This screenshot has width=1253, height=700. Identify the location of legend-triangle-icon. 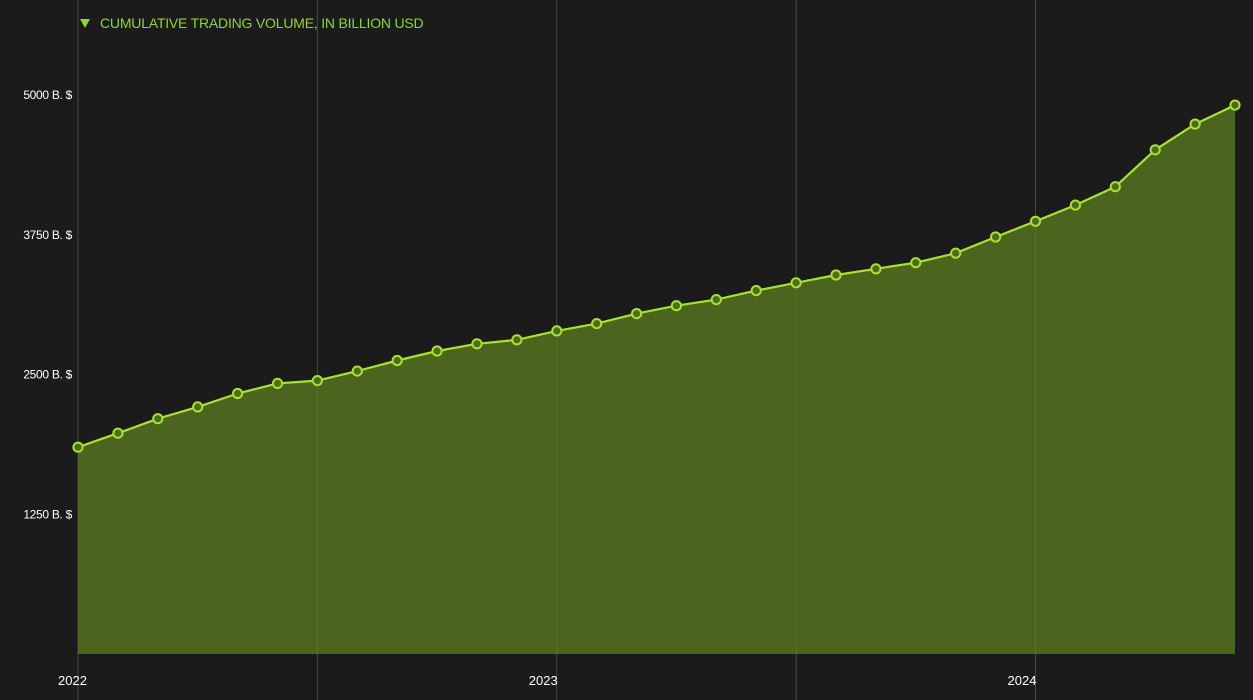
(85, 23).